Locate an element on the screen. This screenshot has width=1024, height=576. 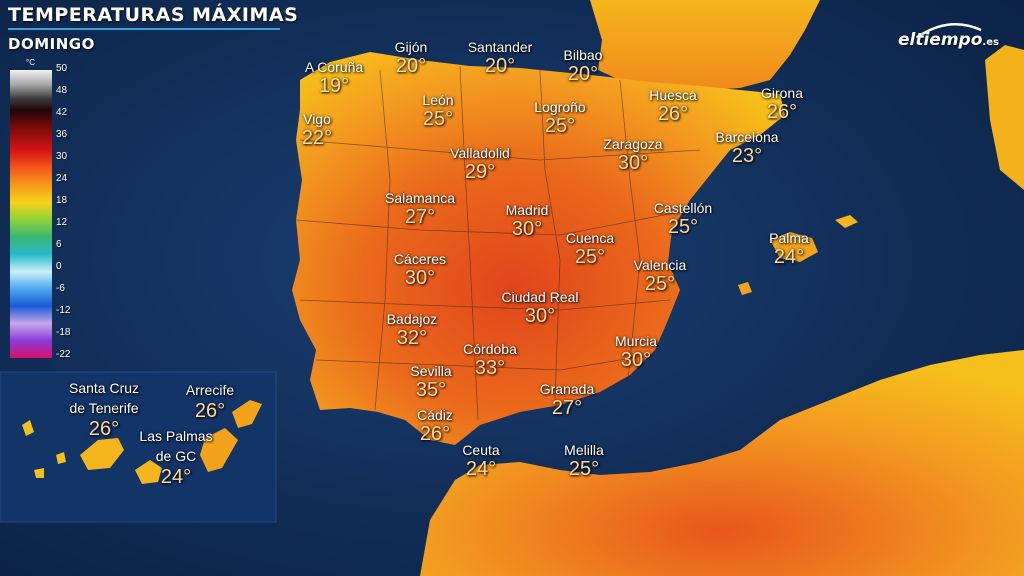
el-hierro-land is located at coordinates (39, 473).